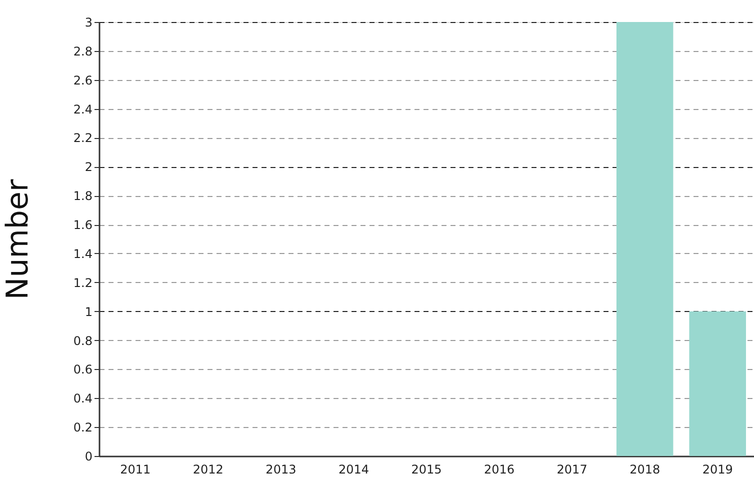  I want to click on y-tick-label: 2.6, so click(82, 80).